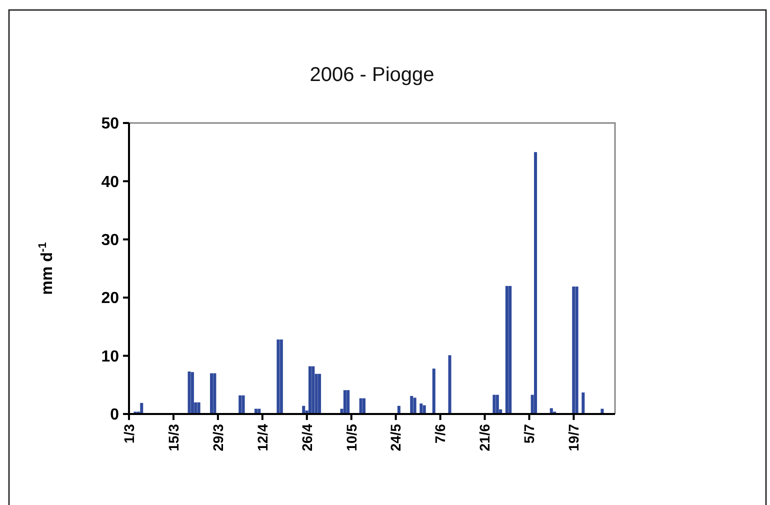 The image size is (770, 505). I want to click on y-tick-label: 0, so click(115, 415).